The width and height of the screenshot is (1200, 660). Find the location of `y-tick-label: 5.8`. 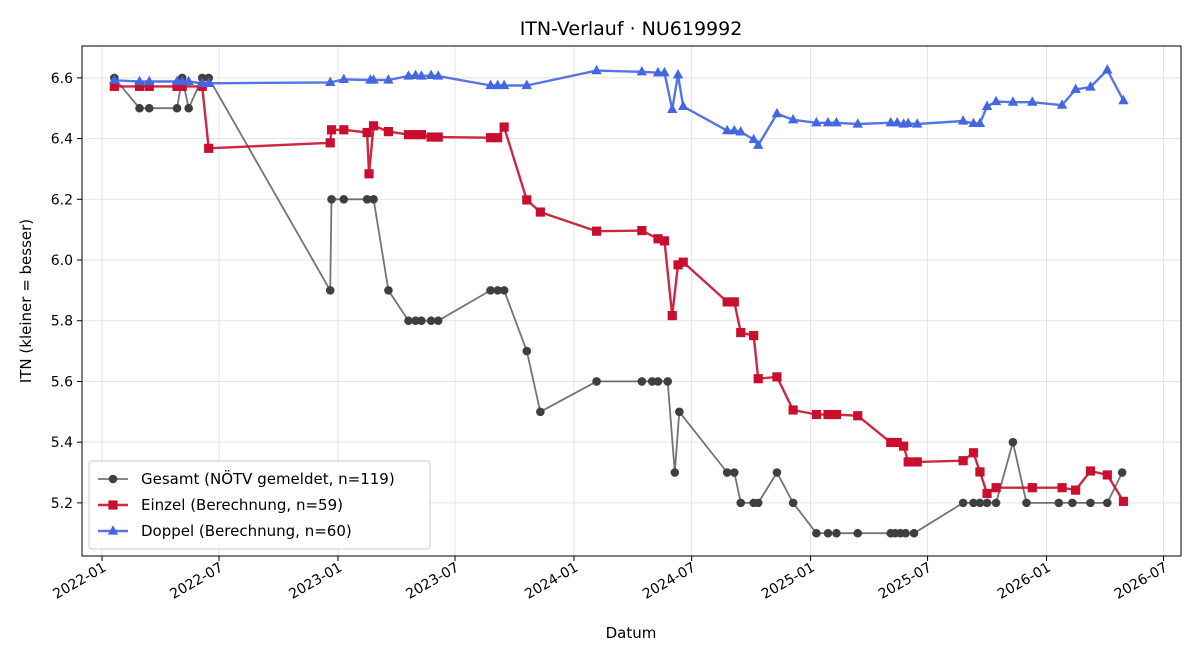

y-tick-label: 5.8 is located at coordinates (62, 322).